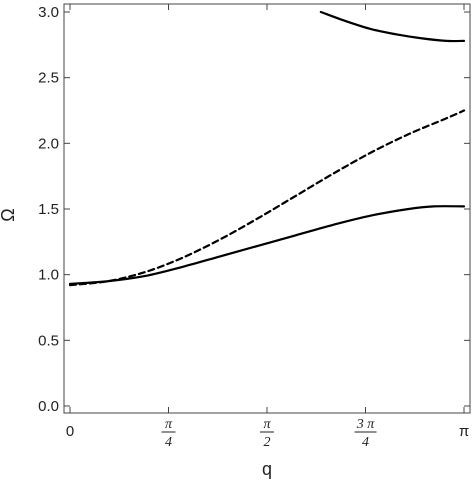  I want to click on x-tick-label: π, so click(464, 431).